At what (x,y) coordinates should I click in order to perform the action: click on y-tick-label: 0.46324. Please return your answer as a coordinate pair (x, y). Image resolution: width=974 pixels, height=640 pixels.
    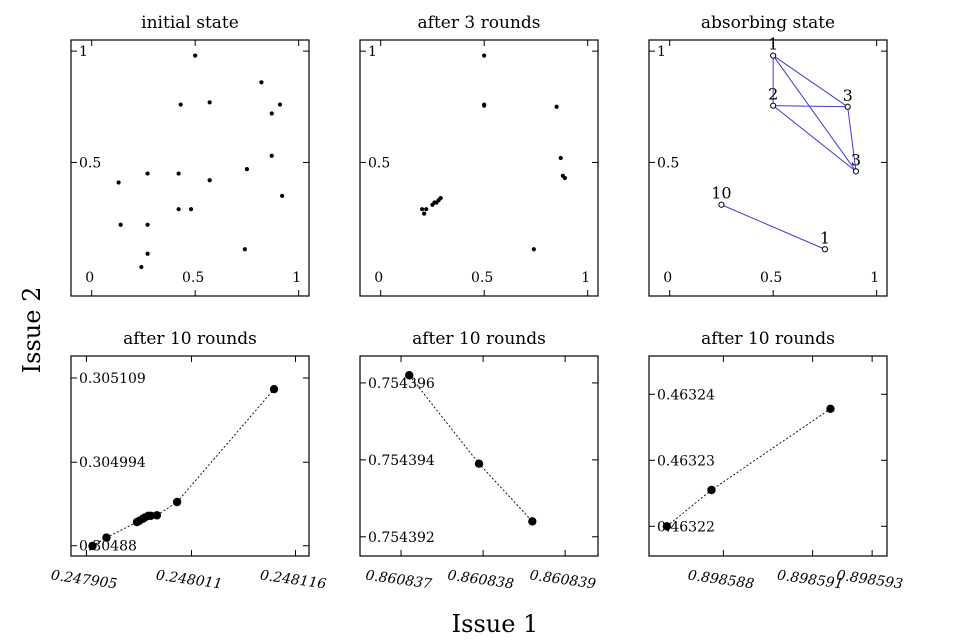
    Looking at the image, I should click on (686, 395).